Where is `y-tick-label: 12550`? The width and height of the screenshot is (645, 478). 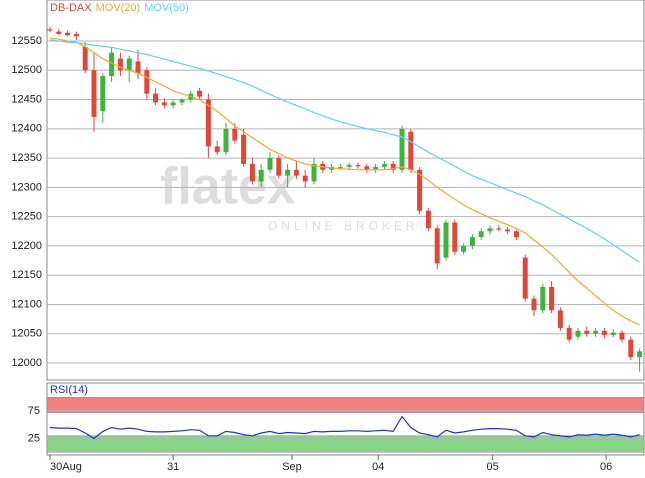 y-tick-label: 12550 is located at coordinates (26, 41).